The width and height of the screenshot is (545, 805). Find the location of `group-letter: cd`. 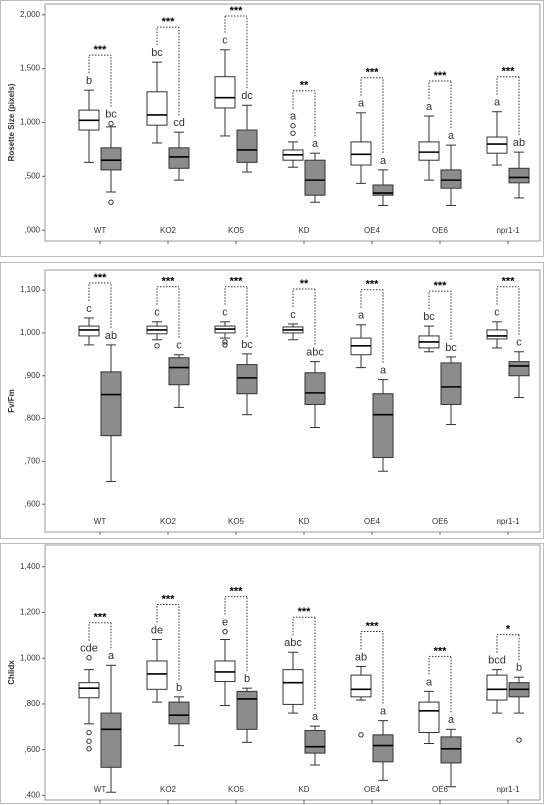

group-letter: cd is located at coordinates (179, 123).